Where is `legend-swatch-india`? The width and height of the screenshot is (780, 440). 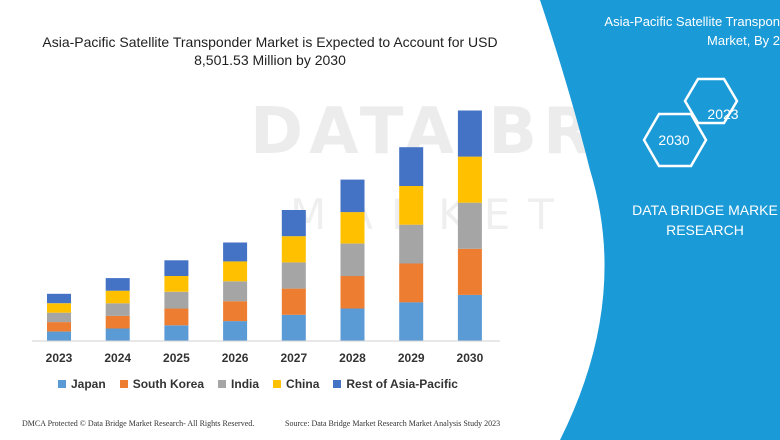 legend-swatch-india is located at coordinates (222, 384).